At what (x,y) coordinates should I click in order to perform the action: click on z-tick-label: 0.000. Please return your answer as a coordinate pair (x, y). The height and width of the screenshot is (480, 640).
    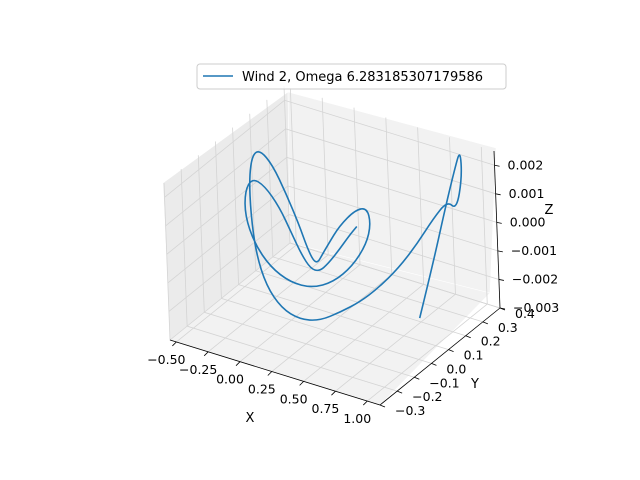
    Looking at the image, I should click on (528, 221).